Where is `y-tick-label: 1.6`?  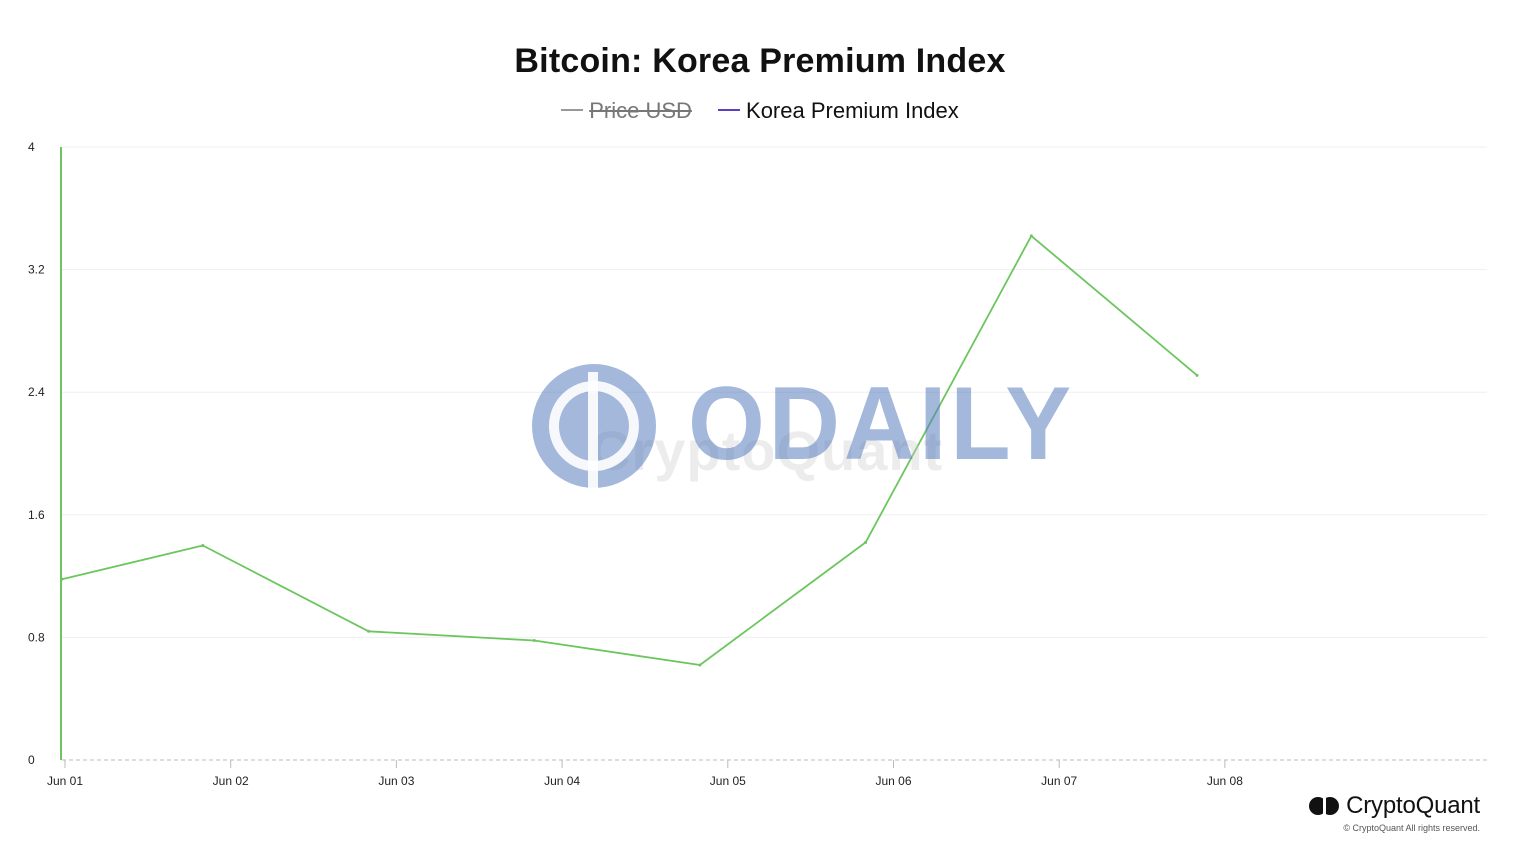 y-tick-label: 1.6 is located at coordinates (36, 515).